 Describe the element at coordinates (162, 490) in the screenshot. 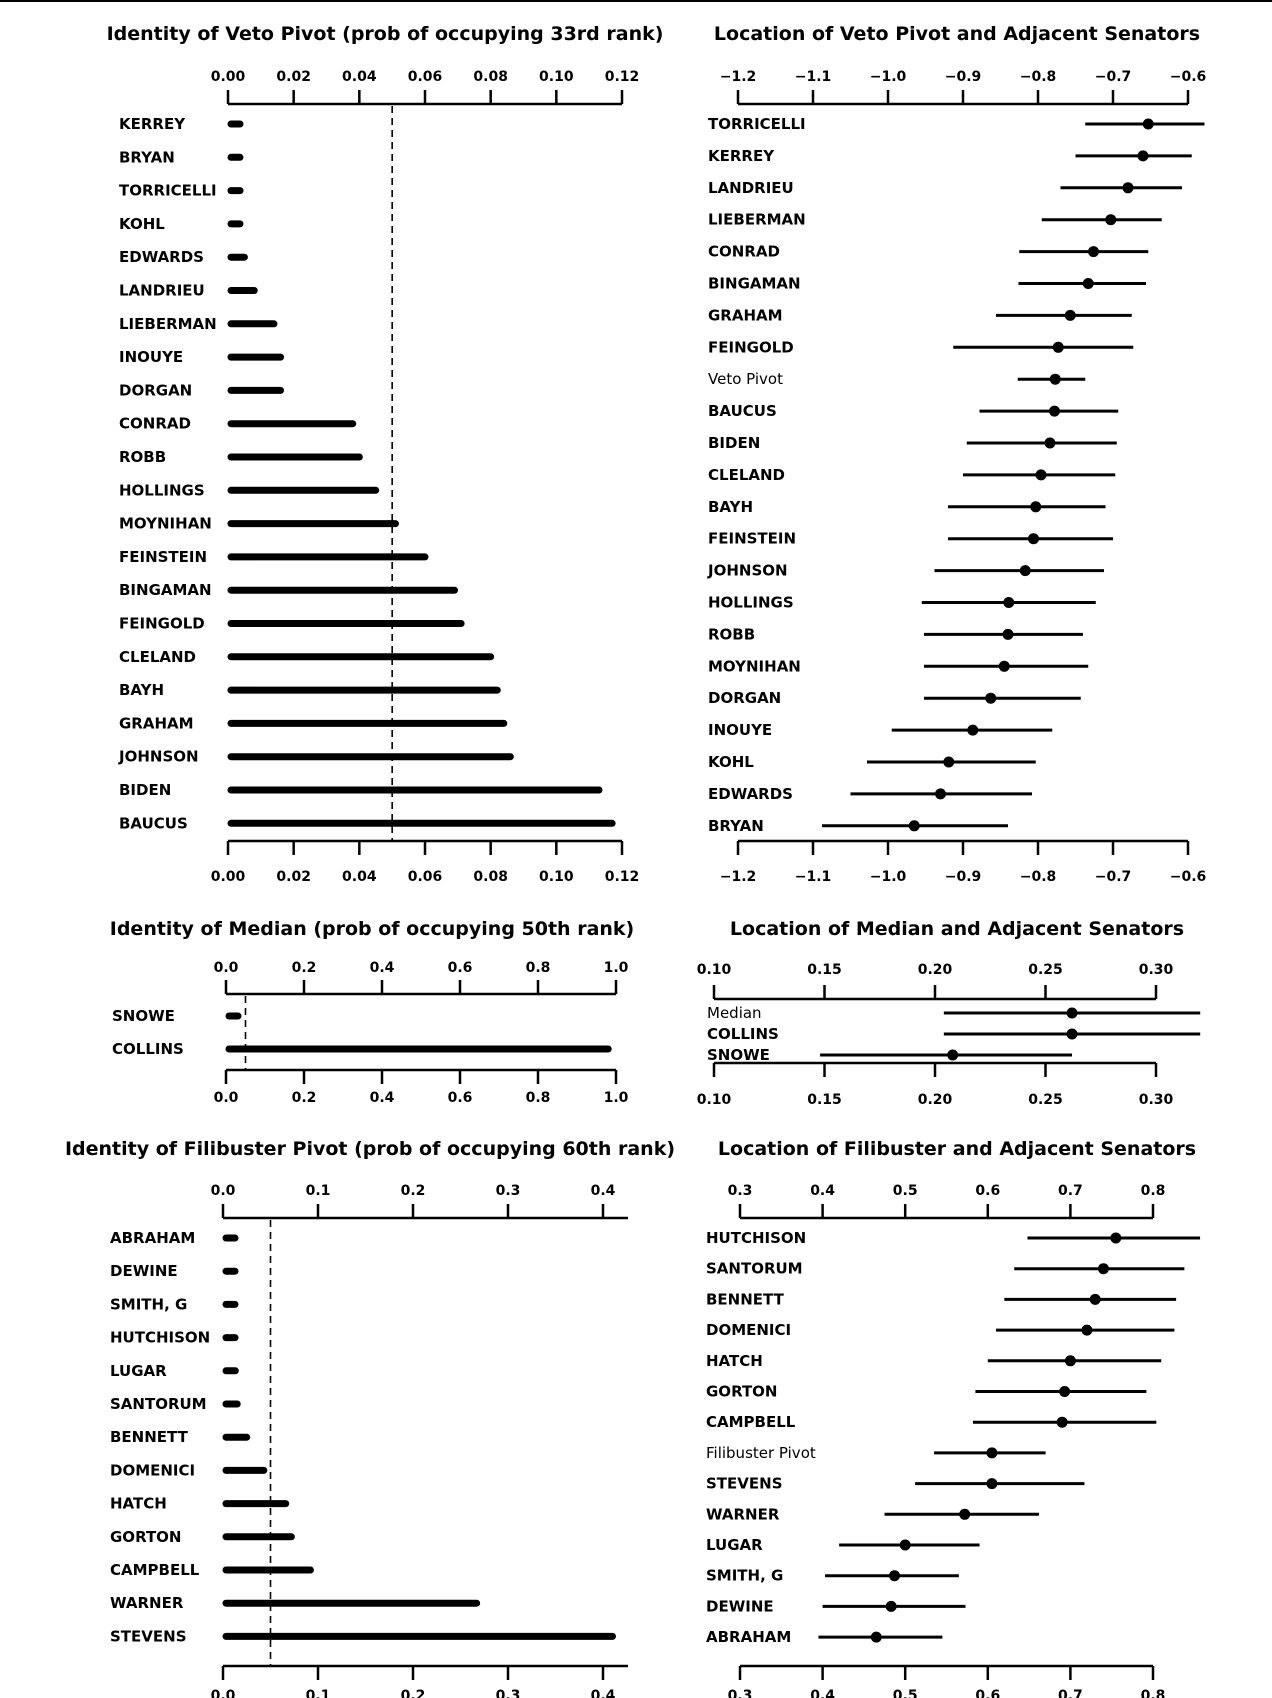

I see `veto-identity-category-label: HOLLINGS` at that location.